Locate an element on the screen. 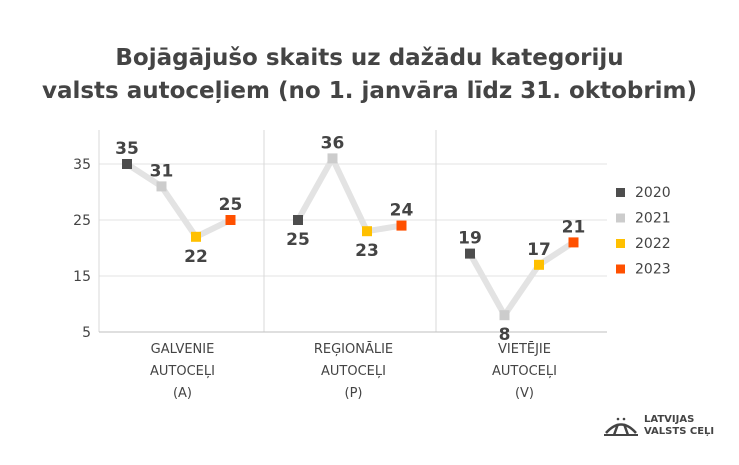 Image resolution: width=739 pixels, height=465 pixels. logo-text-1: LATVIJAS is located at coordinates (669, 419).